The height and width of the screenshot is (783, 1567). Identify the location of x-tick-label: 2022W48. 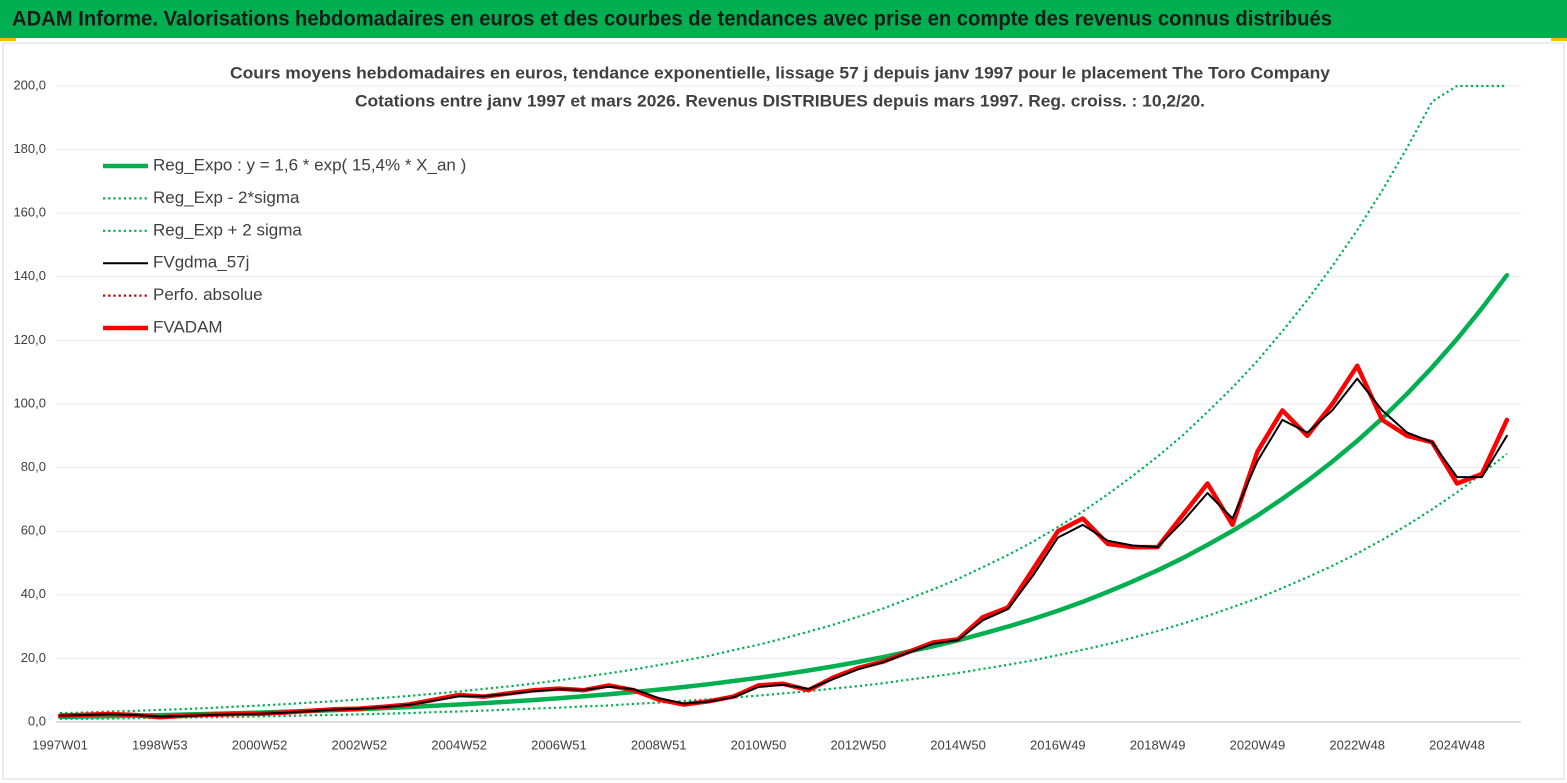
(1357, 744).